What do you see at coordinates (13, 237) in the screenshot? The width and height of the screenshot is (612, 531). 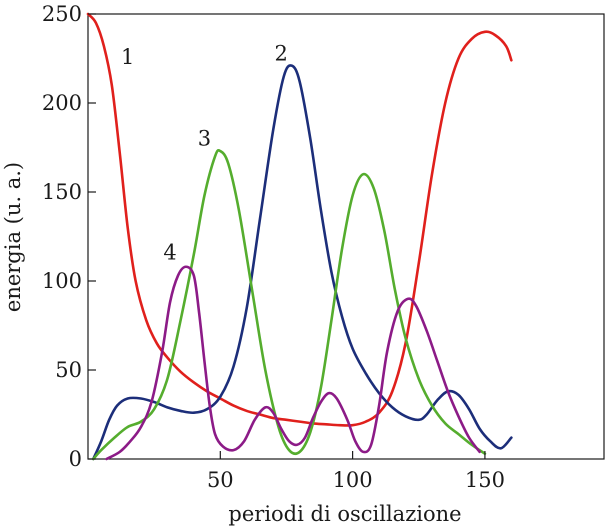 I see `y-axis-title: energia (u. a.)` at bounding box center [13, 237].